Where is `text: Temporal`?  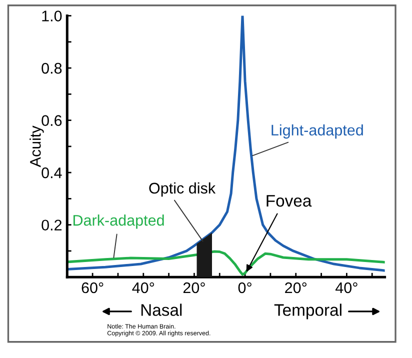
text: Temporal is located at coordinates (308, 312).